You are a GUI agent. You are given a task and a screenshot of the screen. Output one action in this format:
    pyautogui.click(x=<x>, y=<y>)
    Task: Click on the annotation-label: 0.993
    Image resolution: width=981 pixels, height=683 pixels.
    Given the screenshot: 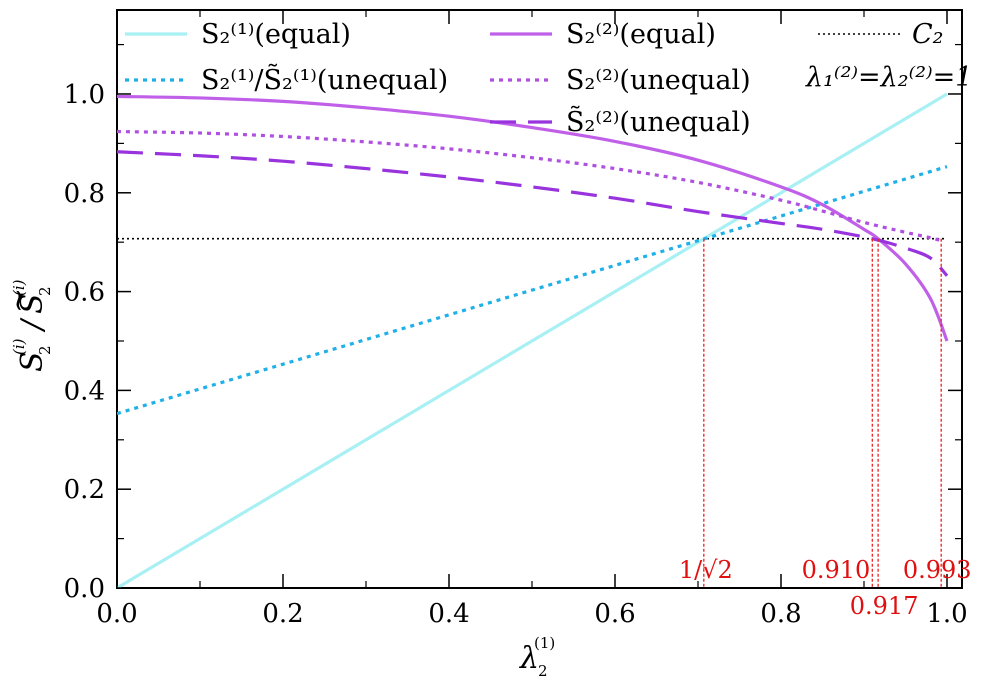 What is the action you would take?
    pyautogui.click(x=937, y=570)
    